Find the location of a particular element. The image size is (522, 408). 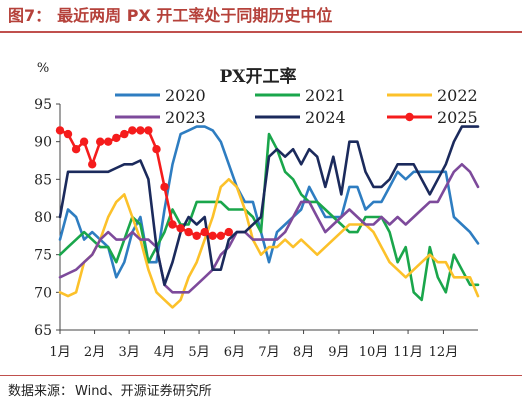

legend-label-2023: 2023 is located at coordinates (185, 117).